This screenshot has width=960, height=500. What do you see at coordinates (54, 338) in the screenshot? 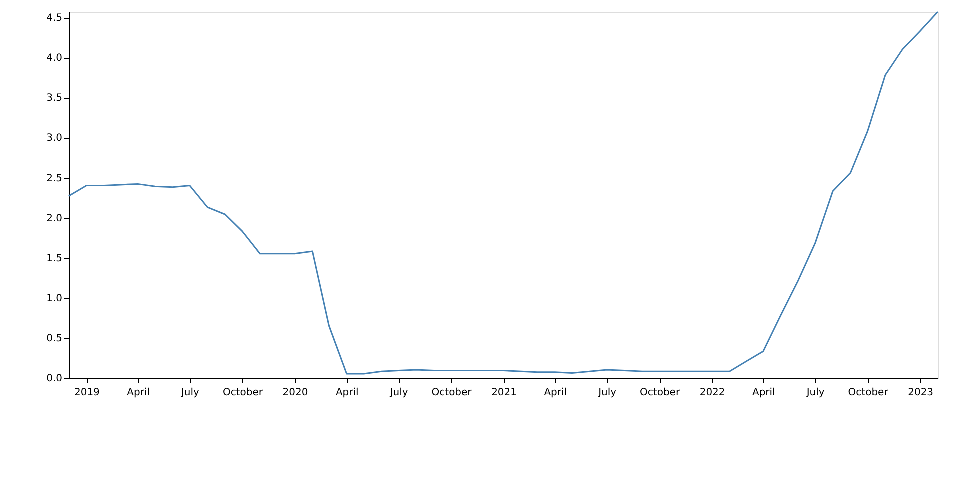
I see `y-tick-label: 0.5` at bounding box center [54, 338].